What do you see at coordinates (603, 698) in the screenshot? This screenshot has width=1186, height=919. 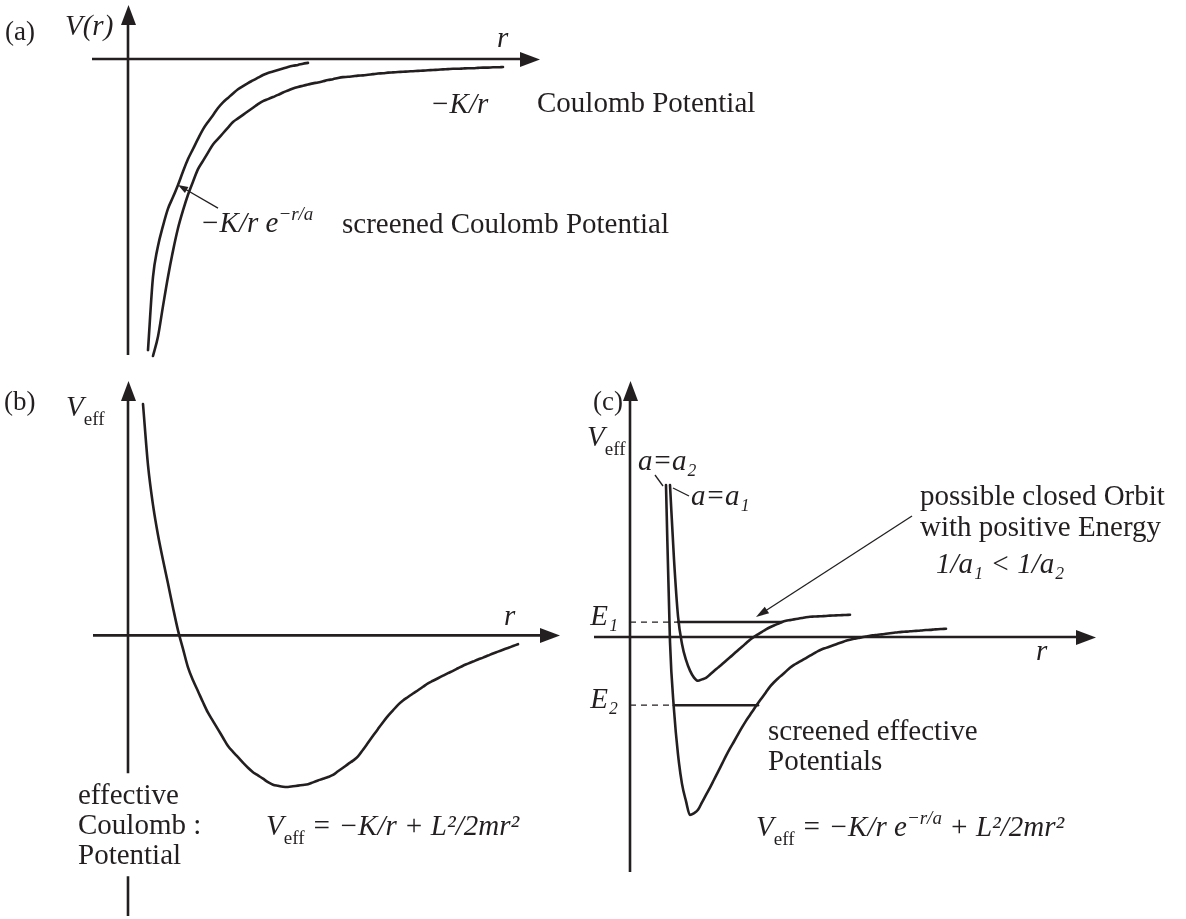 I see `series-label: E₂` at bounding box center [603, 698].